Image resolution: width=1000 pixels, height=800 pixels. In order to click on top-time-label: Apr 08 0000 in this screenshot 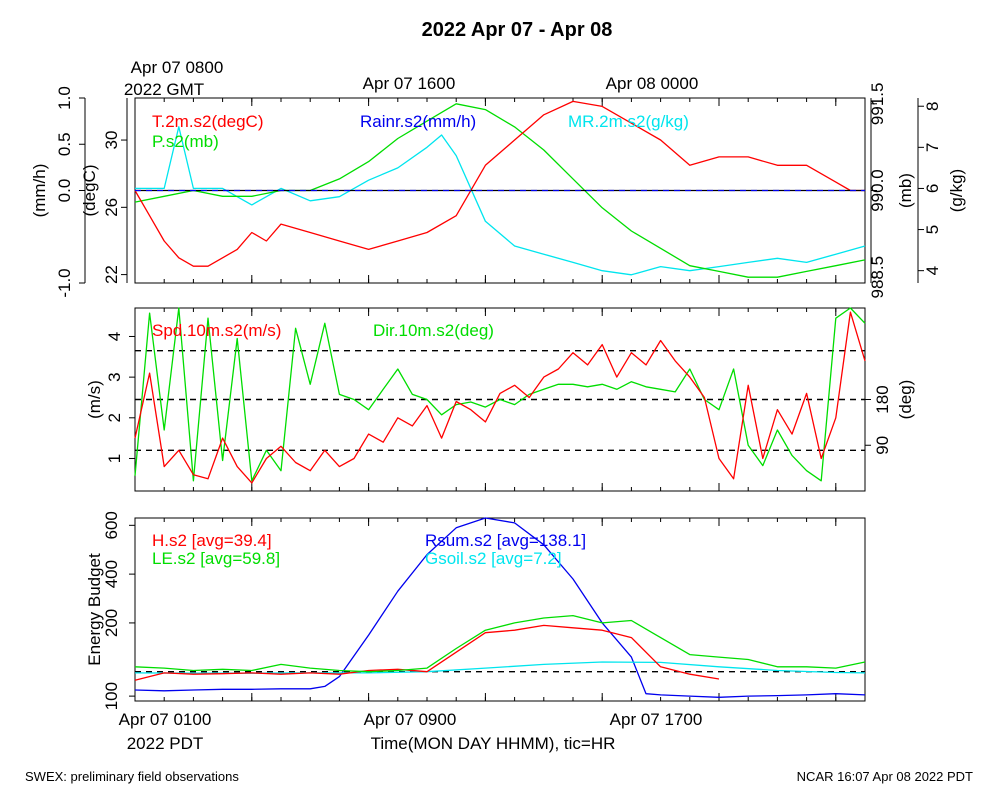, I will do `click(652, 83)`.